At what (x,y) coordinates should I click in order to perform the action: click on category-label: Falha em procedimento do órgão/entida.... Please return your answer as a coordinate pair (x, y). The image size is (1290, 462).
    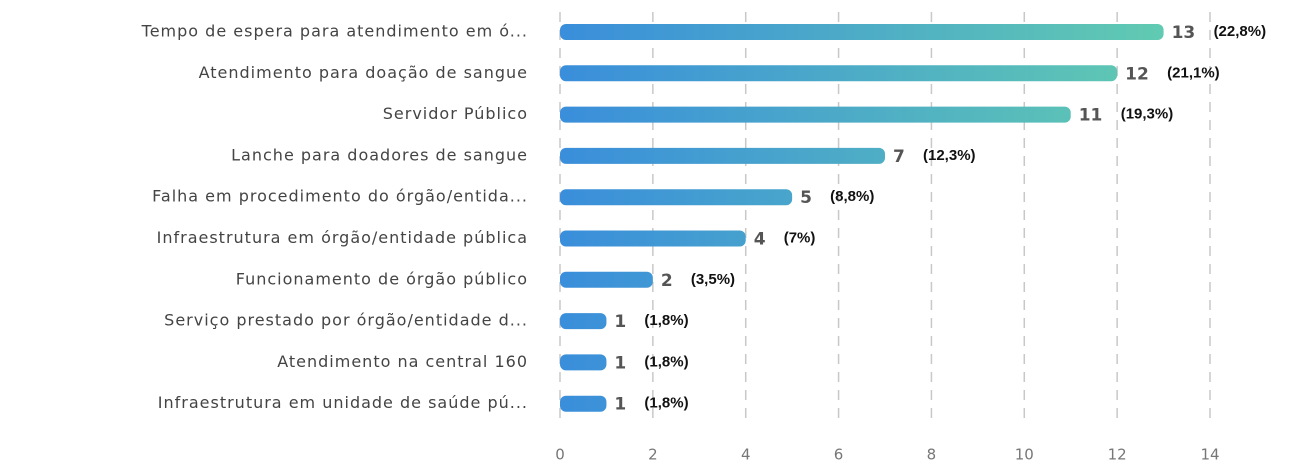
    Looking at the image, I should click on (340, 196).